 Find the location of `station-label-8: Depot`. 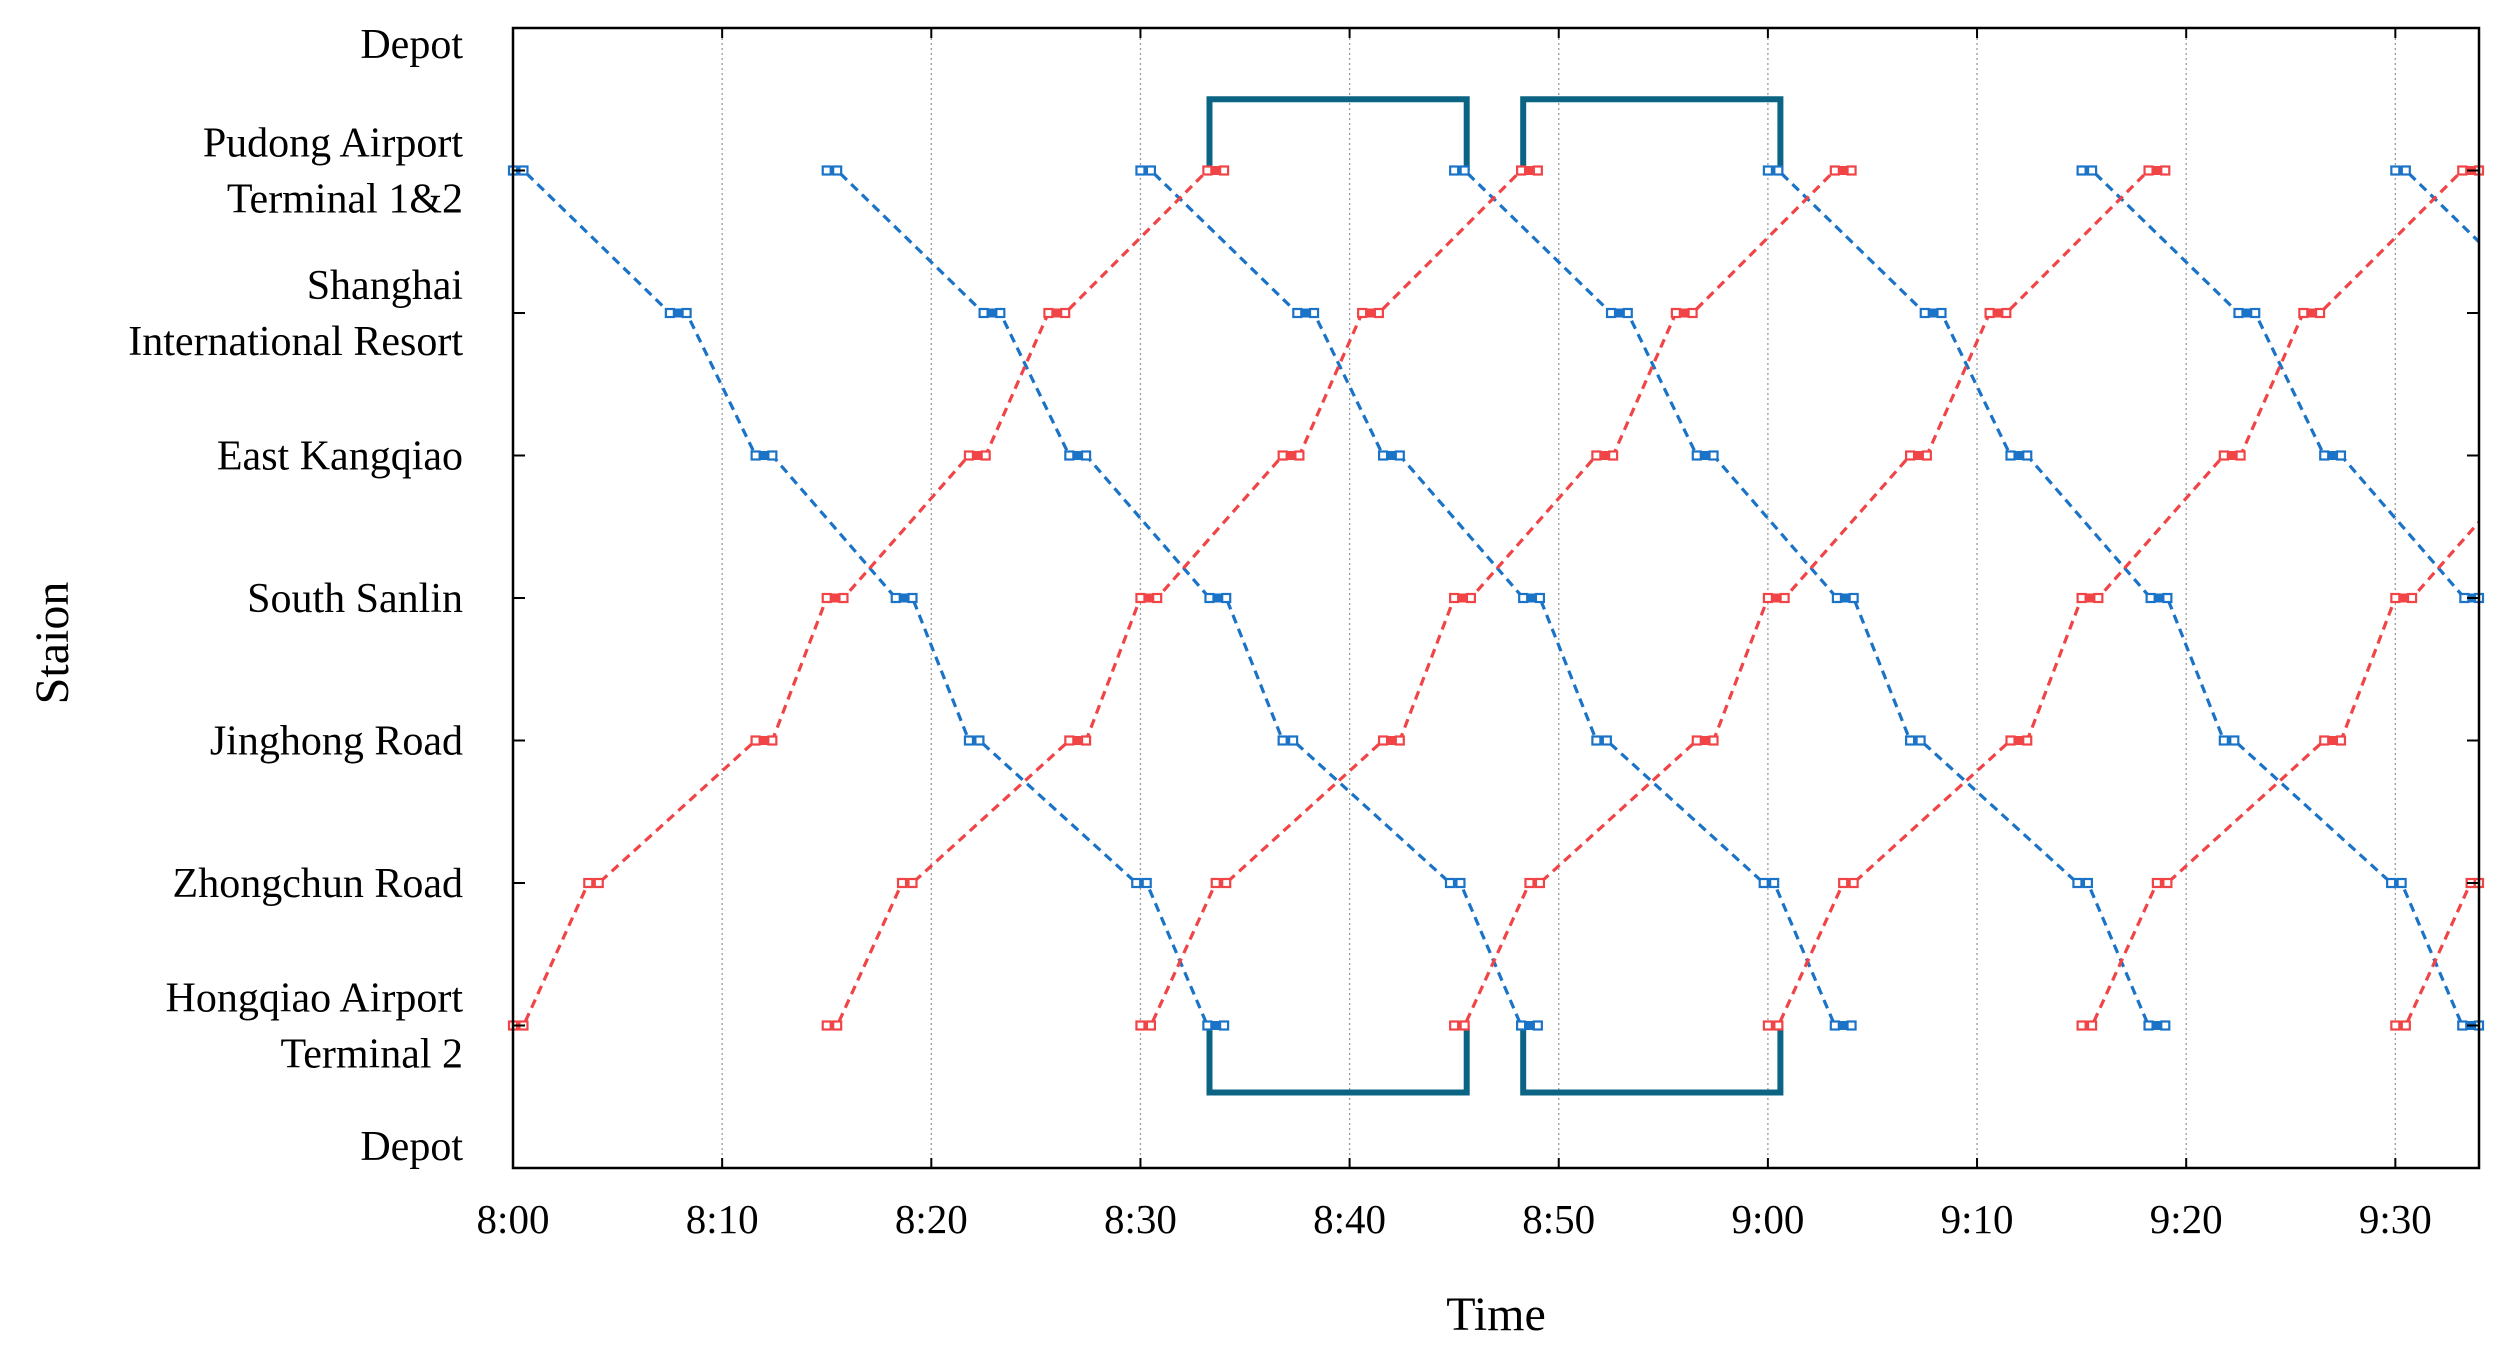

station-label-8: Depot is located at coordinates (411, 1147).